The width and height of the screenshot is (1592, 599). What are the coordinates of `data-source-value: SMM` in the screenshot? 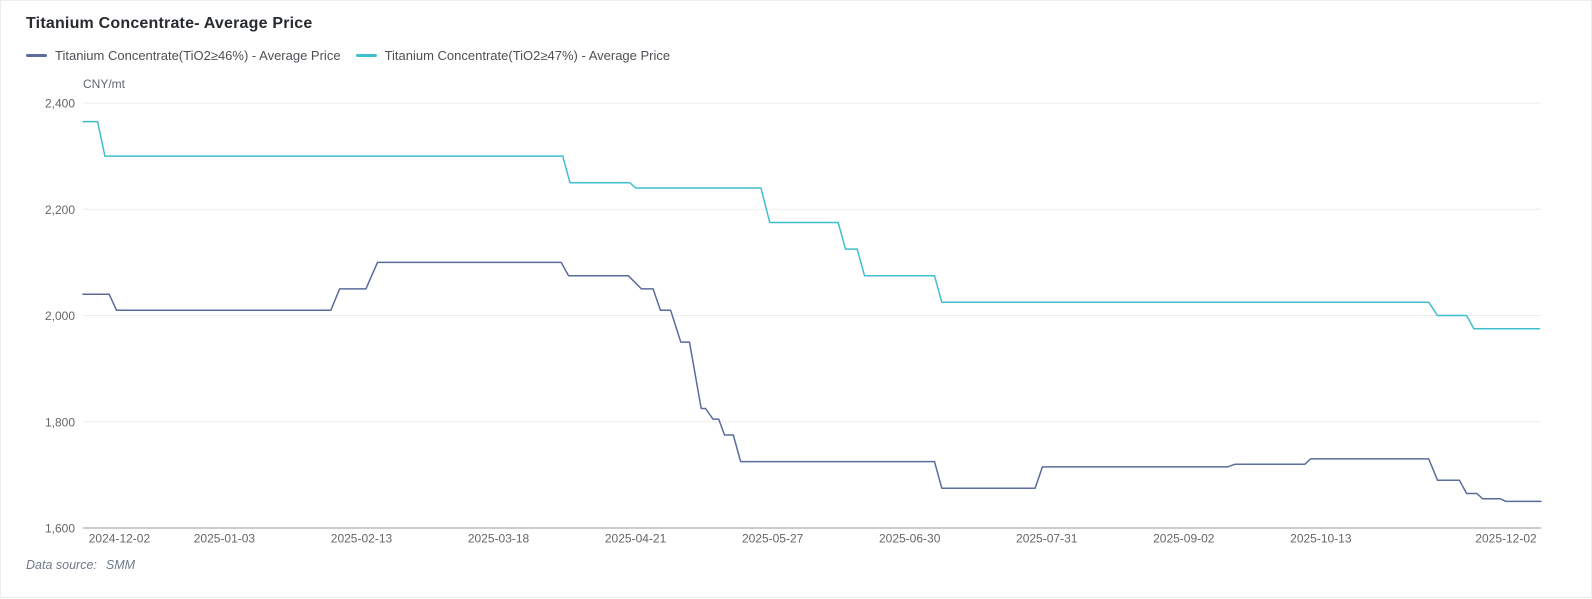 It's located at (120, 565).